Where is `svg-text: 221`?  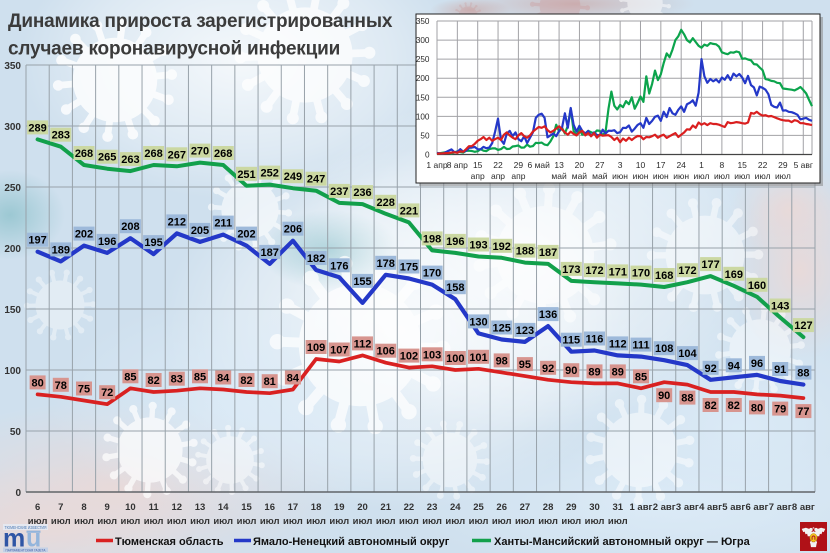 svg-text: 221 is located at coordinates (409, 211).